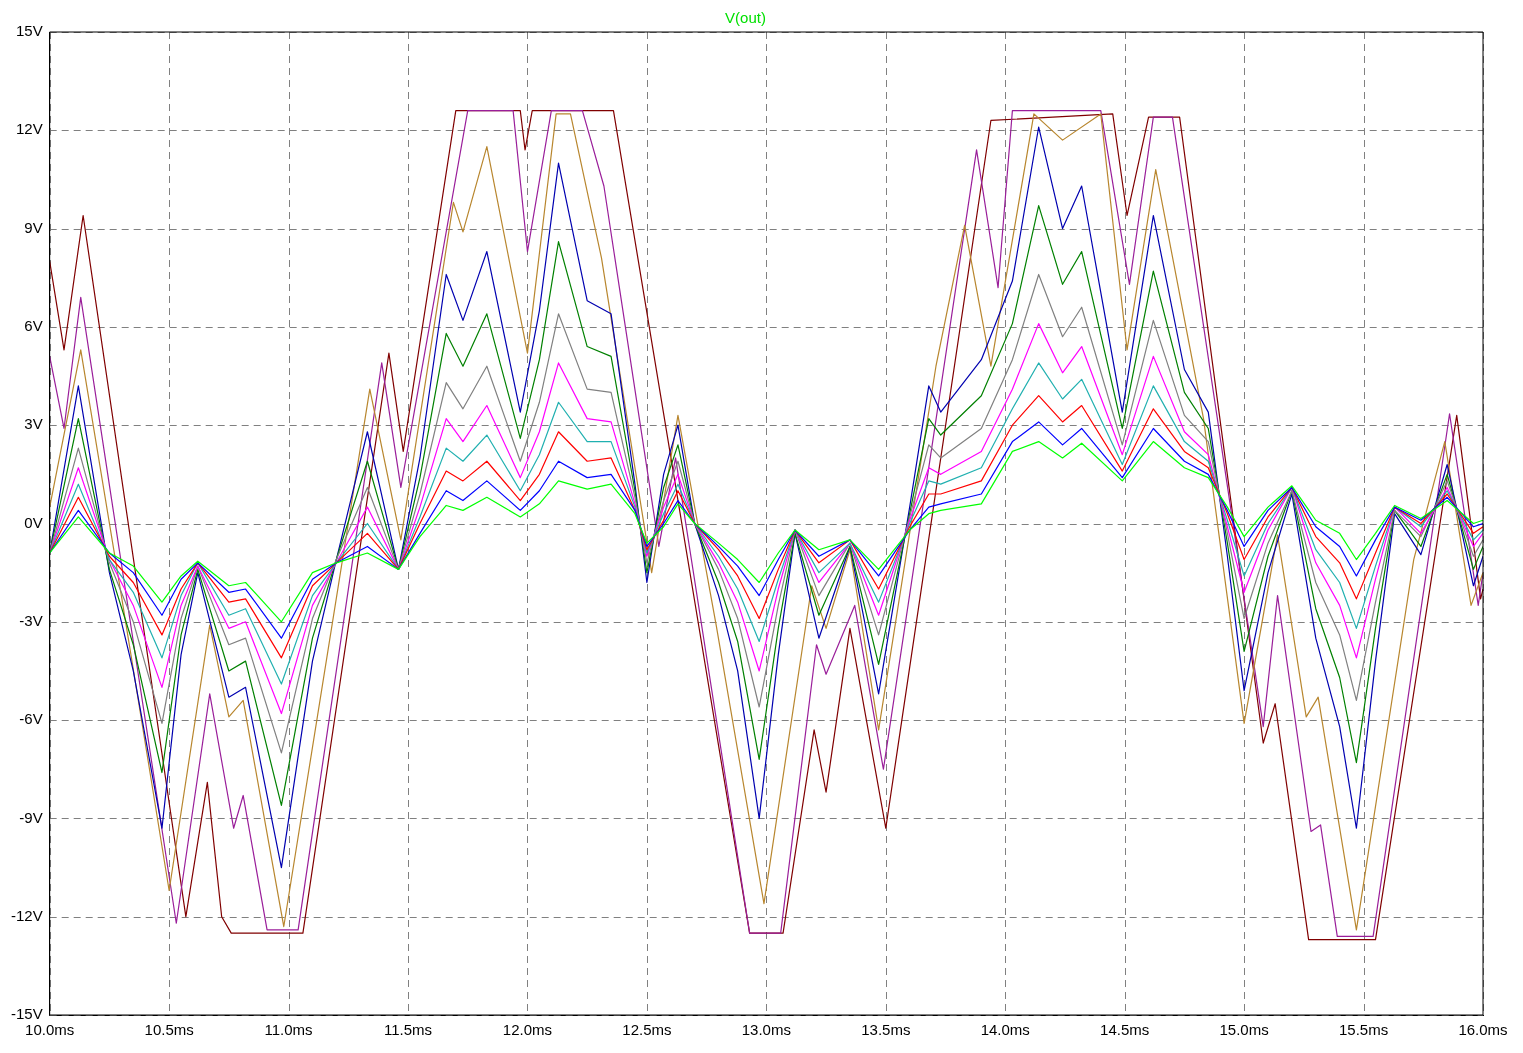  I want to click on y-tick-label: -3V, so click(31, 620).